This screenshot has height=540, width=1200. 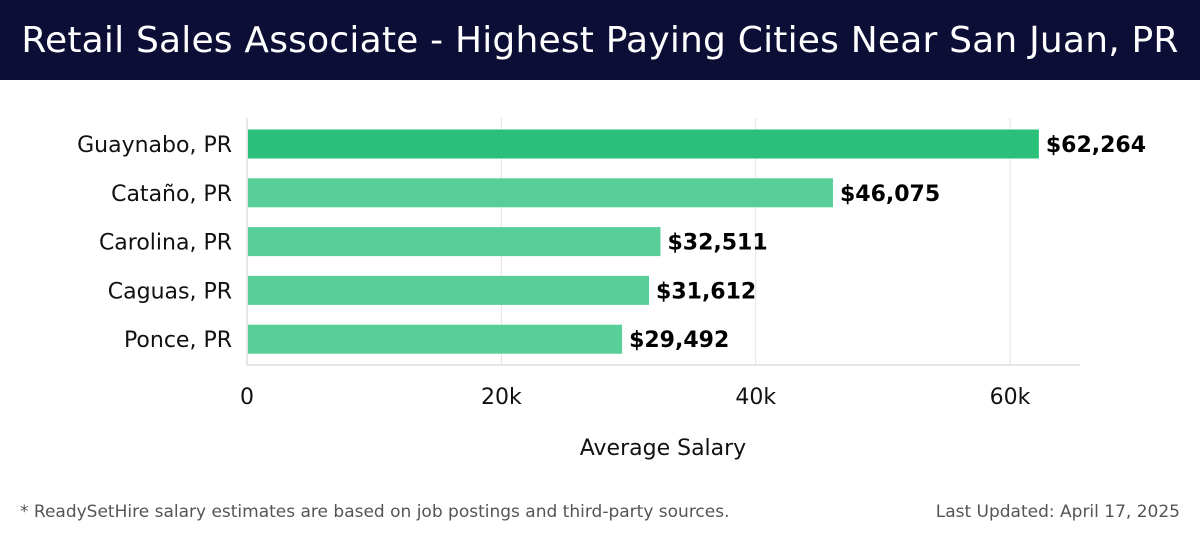 I want to click on x-tick-label: 0, so click(x=247, y=397).